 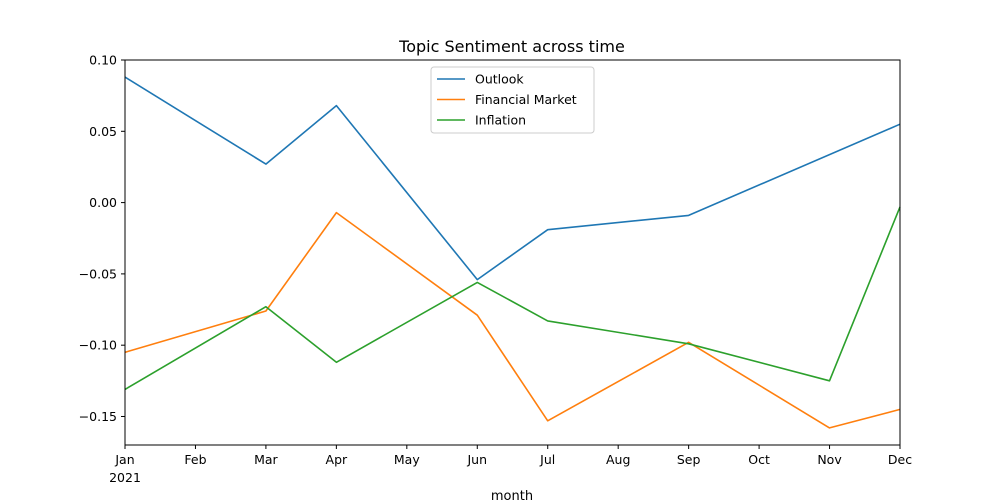 I want to click on x-axis-label: month, so click(x=512, y=494).